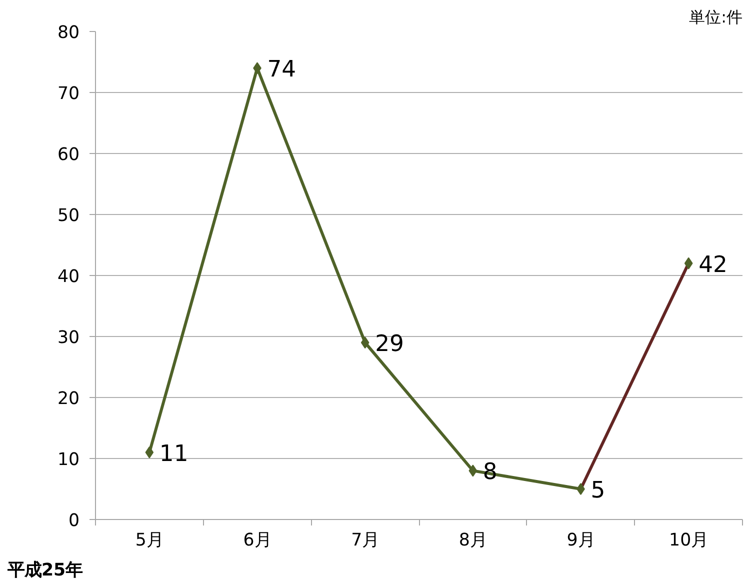 The image size is (754, 585). What do you see at coordinates (68, 338) in the screenshot?
I see `y-tick-label: 30` at bounding box center [68, 338].